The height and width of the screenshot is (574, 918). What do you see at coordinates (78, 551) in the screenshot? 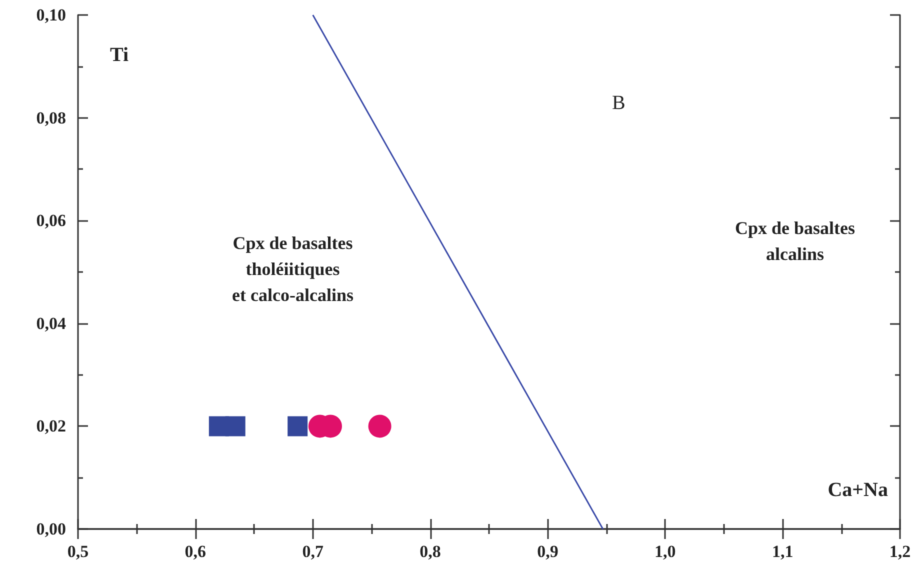
I see `x-tick-label: 0,5` at bounding box center [78, 551].